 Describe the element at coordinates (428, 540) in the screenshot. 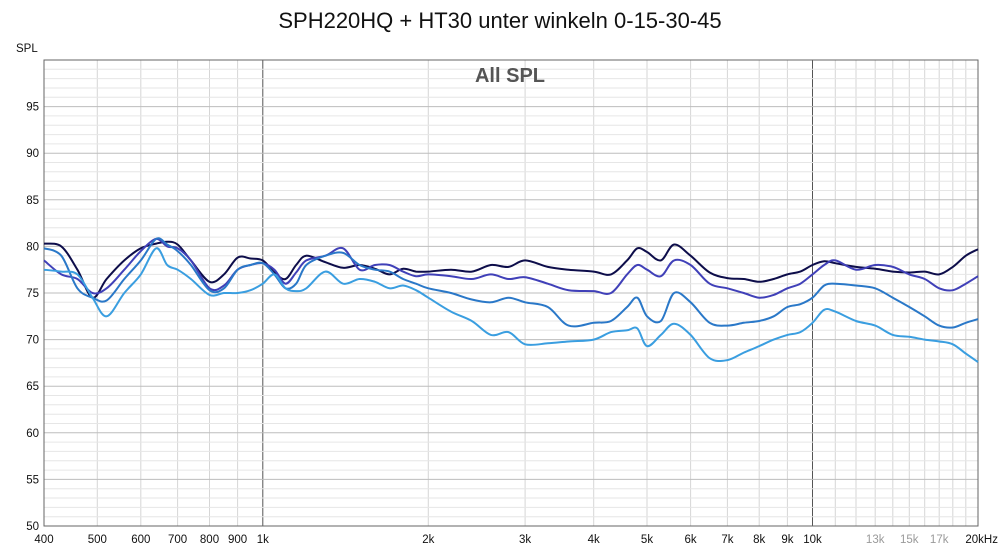

I see `x-tick-label: 2k` at that location.